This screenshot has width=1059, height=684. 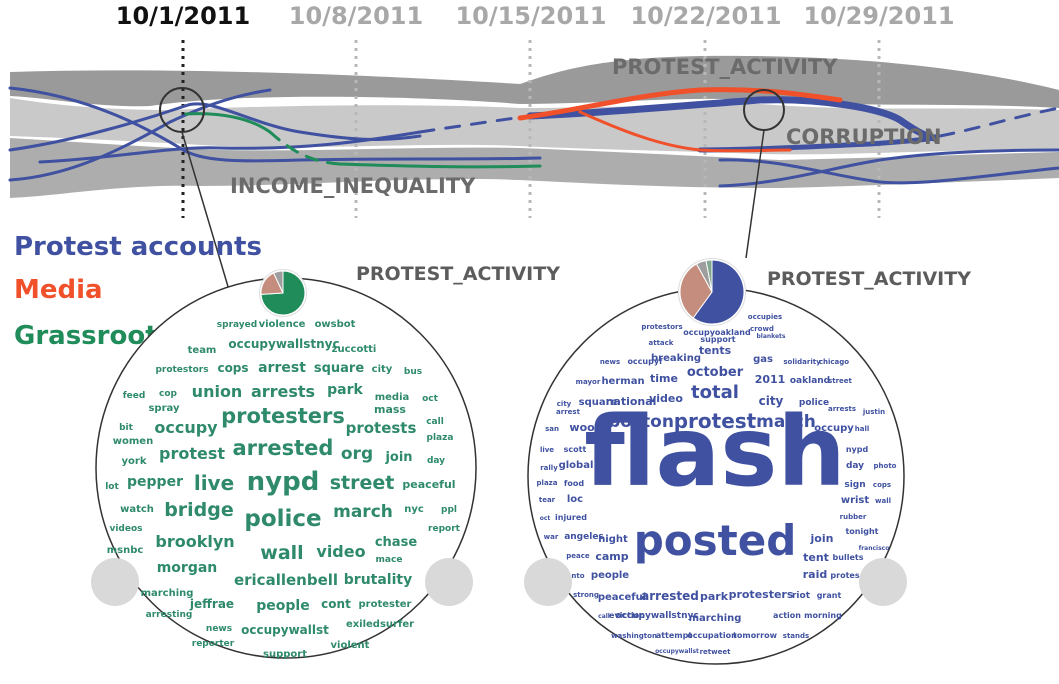 What do you see at coordinates (169, 615) in the screenshot?
I see `cloud-word: arresting` at bounding box center [169, 615].